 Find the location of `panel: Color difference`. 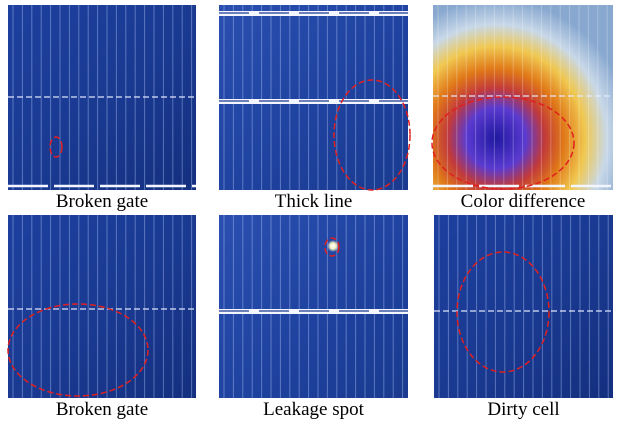

panel: Color difference is located at coordinates (522, 108).